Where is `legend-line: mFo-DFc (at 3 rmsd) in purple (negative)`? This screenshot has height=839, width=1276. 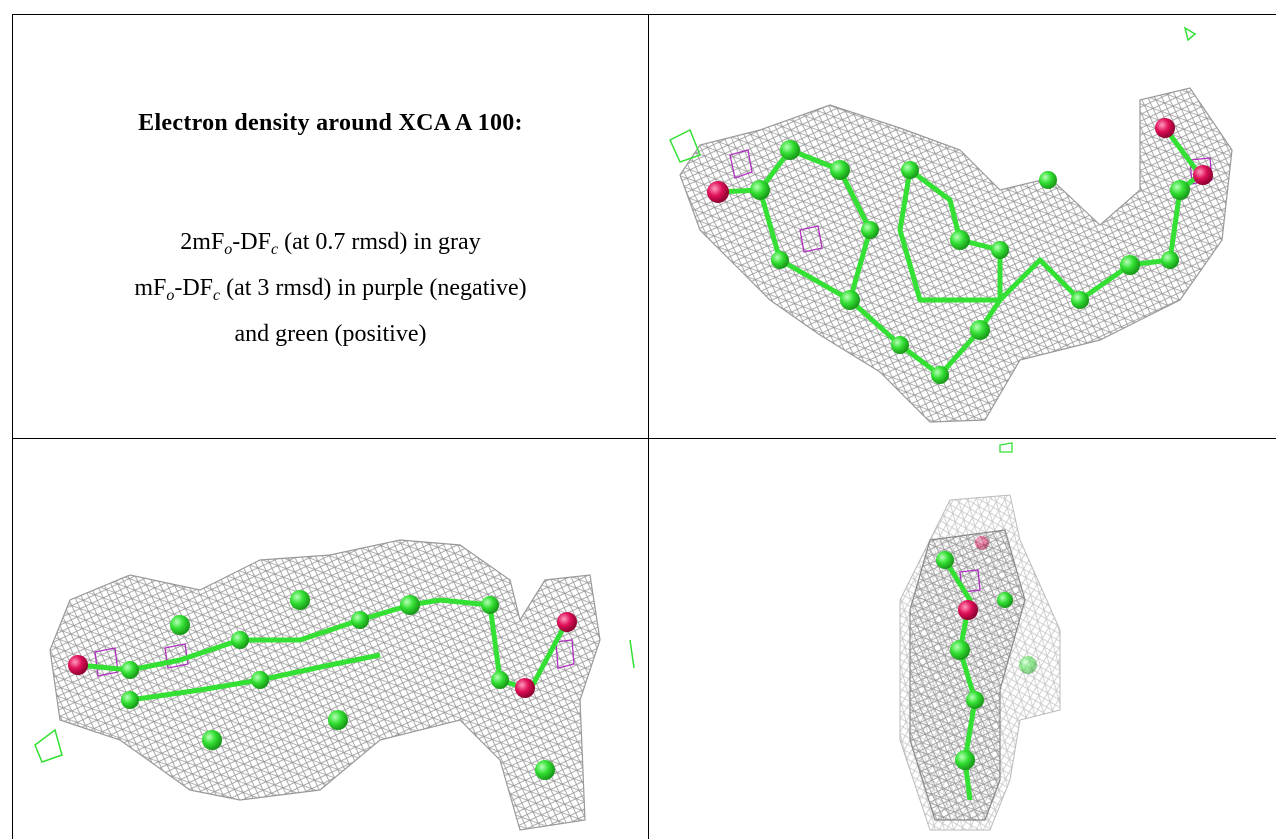
legend-line: mFo-DFc (at 3 rmsd) in purple (negative) is located at coordinates (330, 292).